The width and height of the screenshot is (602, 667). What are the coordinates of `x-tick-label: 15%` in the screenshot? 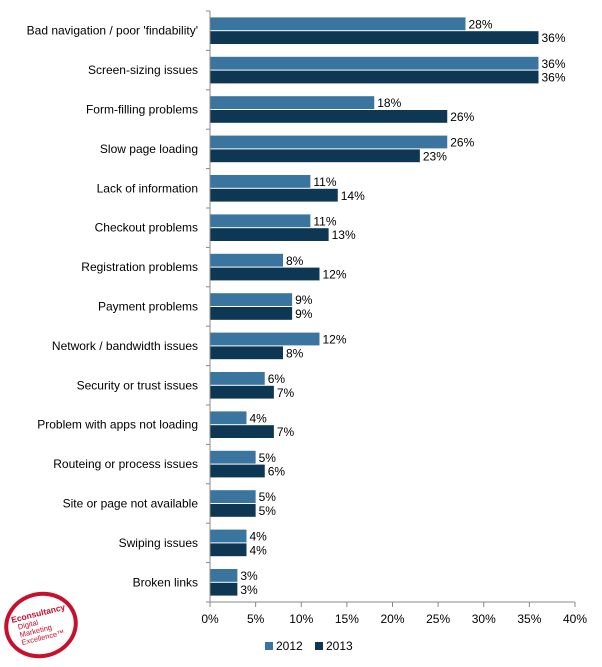 It's located at (347, 619).